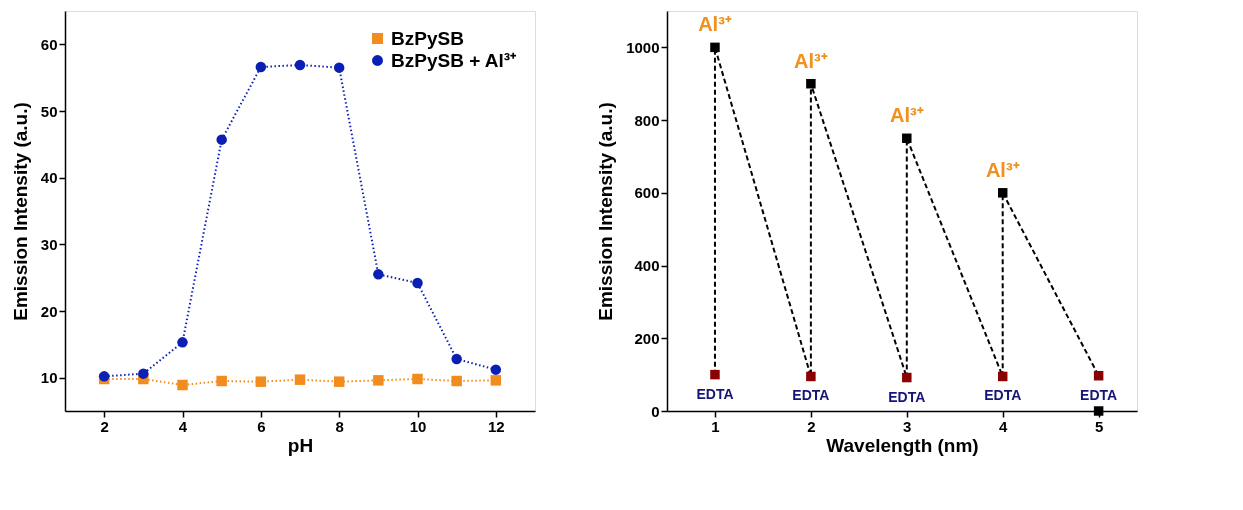 This screenshot has width=1243, height=510. Describe the element at coordinates (647, 338) in the screenshot. I see `y-tick-label: 200` at that location.